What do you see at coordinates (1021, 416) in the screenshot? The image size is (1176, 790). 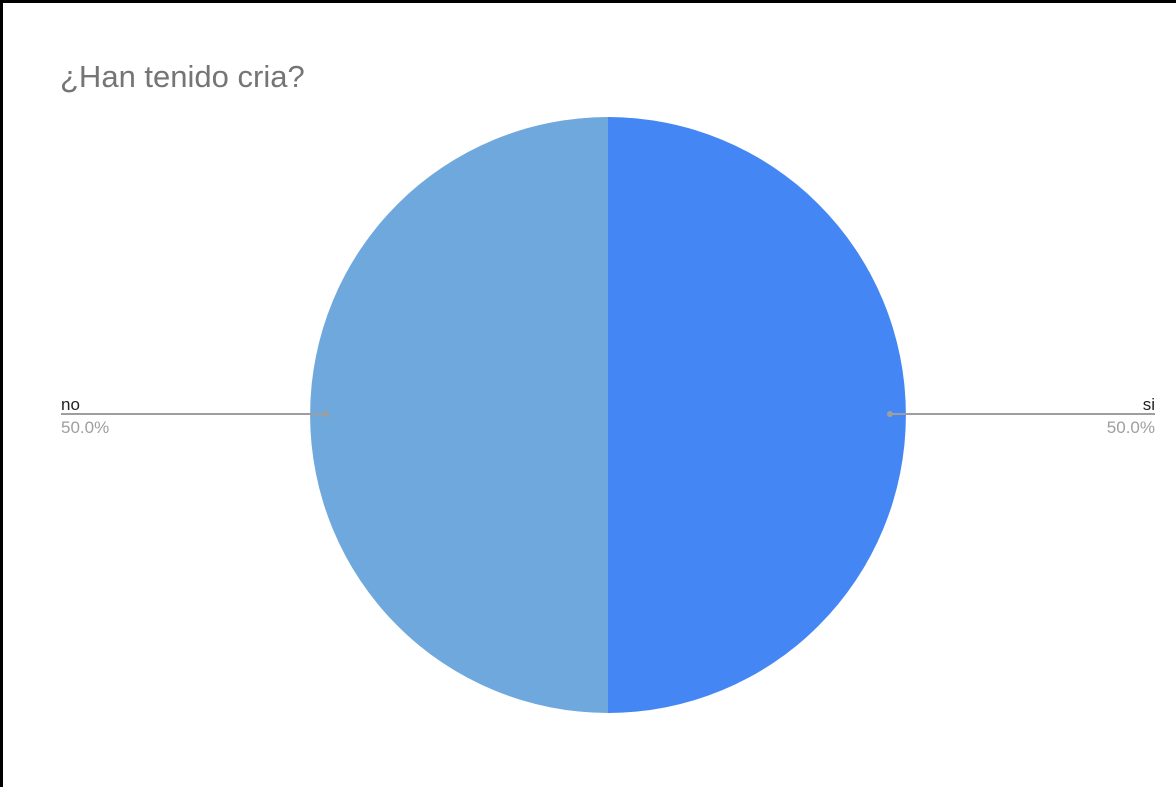 I see `slice-label-si: si 50.0%` at bounding box center [1021, 416].